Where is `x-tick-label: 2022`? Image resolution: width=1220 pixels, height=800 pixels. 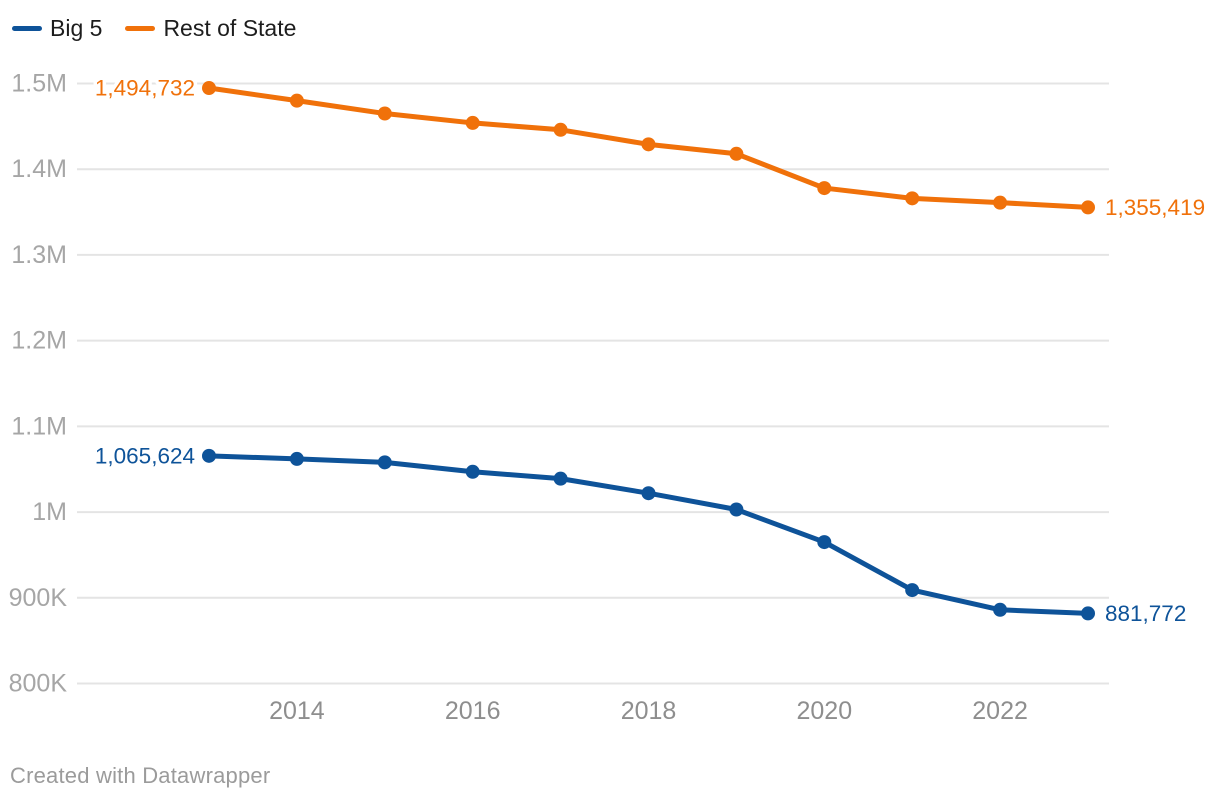 x-tick-label: 2022 is located at coordinates (1000, 711).